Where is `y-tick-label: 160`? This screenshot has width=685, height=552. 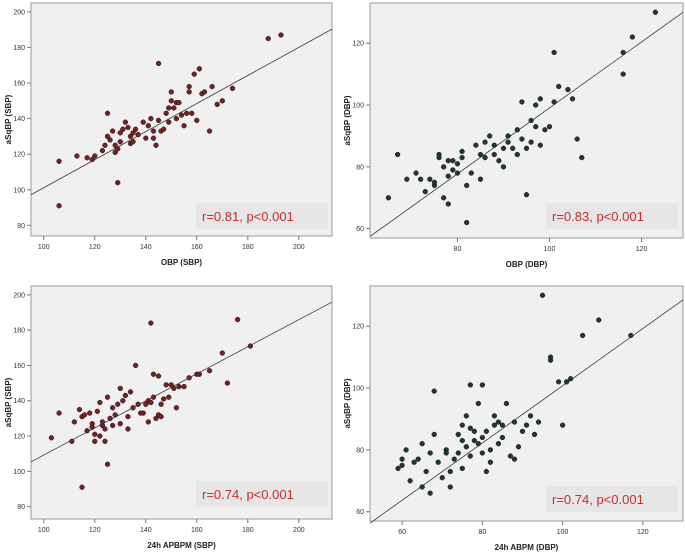 y-tick-label: 160 is located at coordinates (19, 84).